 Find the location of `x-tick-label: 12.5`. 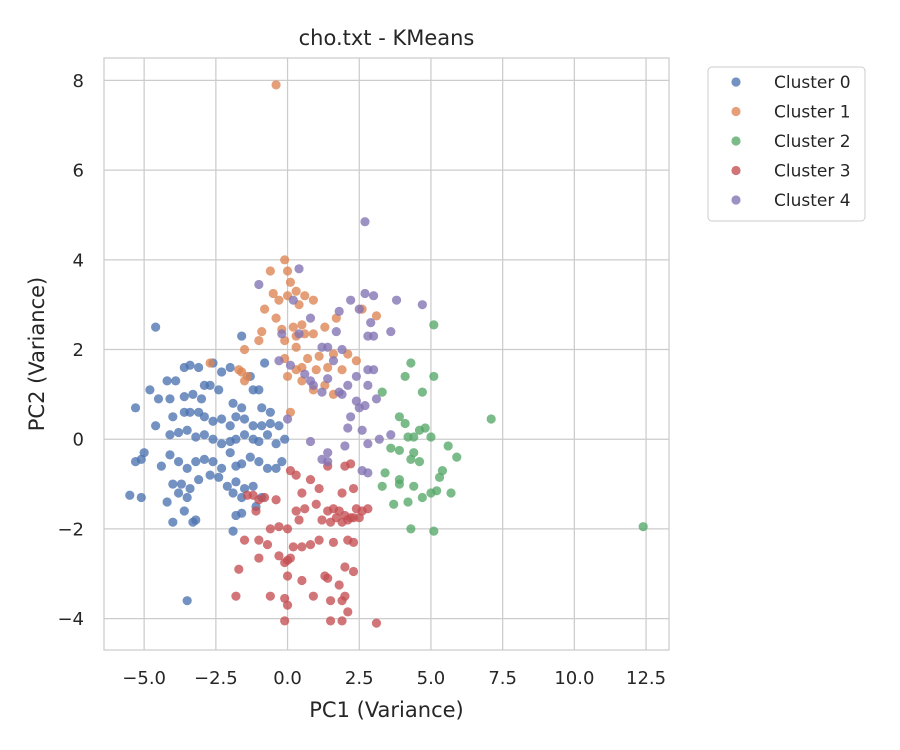

x-tick-label: 12.5 is located at coordinates (646, 678).